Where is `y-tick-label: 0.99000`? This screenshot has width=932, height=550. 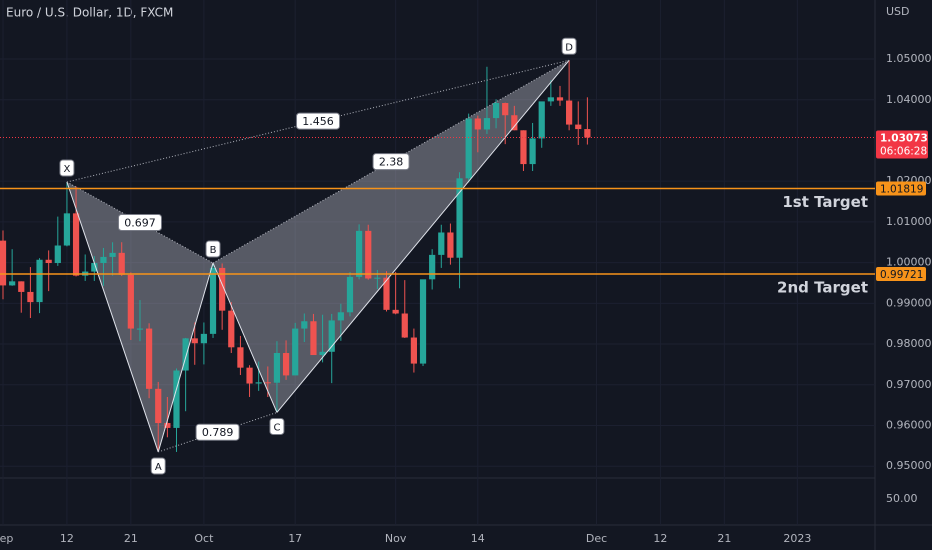 y-tick-label: 0.99000 is located at coordinates (909, 302).